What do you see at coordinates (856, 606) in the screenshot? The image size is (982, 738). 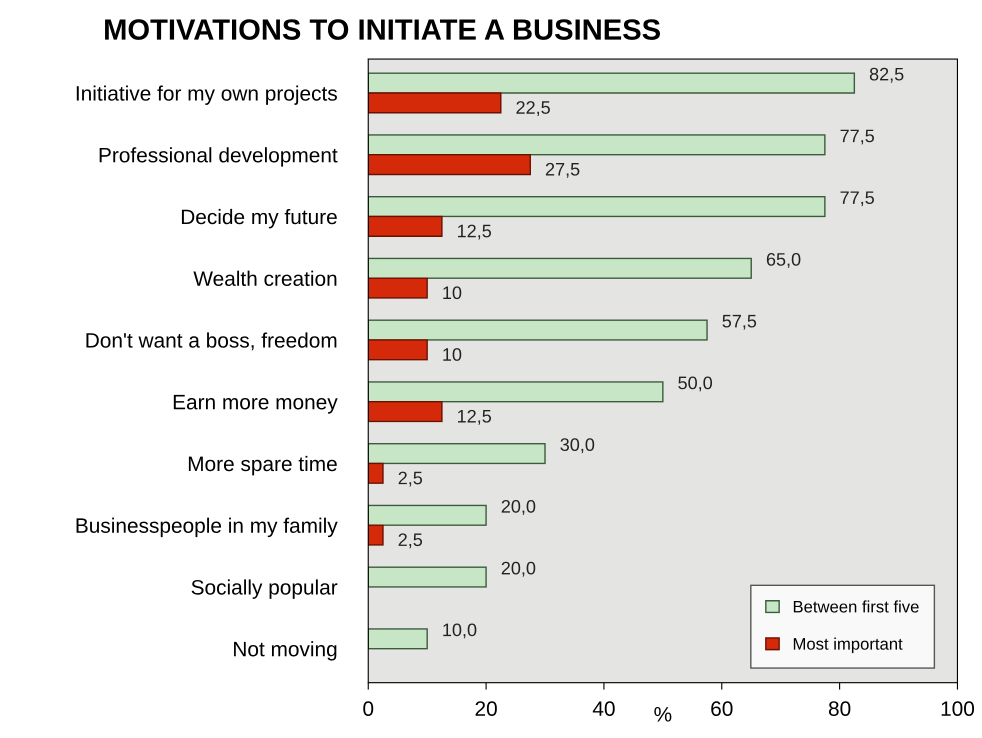 I see `legend-label: Between first five` at bounding box center [856, 606].